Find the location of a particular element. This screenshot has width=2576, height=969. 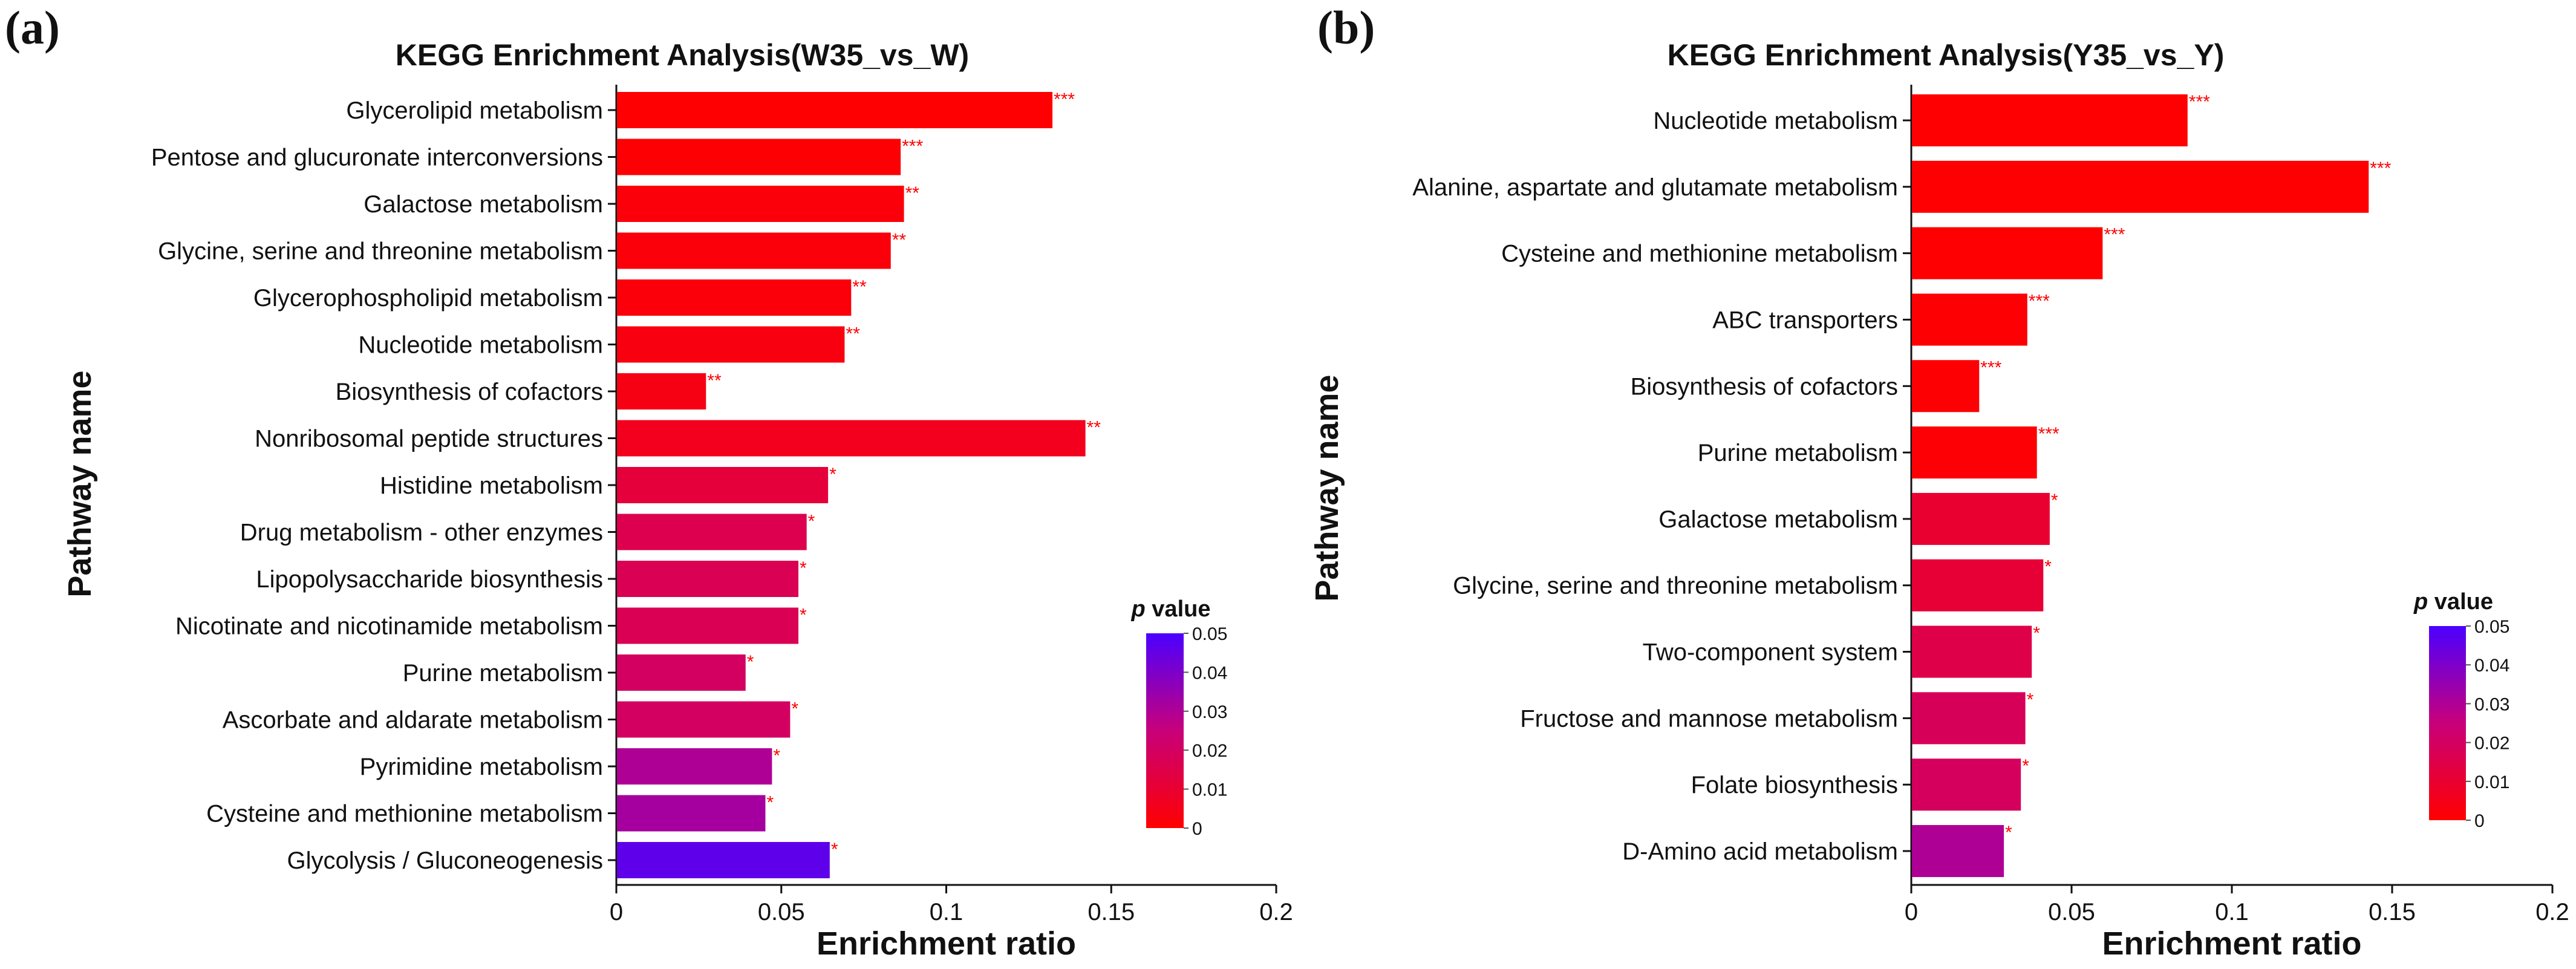

colorbar-tick-label: 0.05 is located at coordinates (1209, 634).